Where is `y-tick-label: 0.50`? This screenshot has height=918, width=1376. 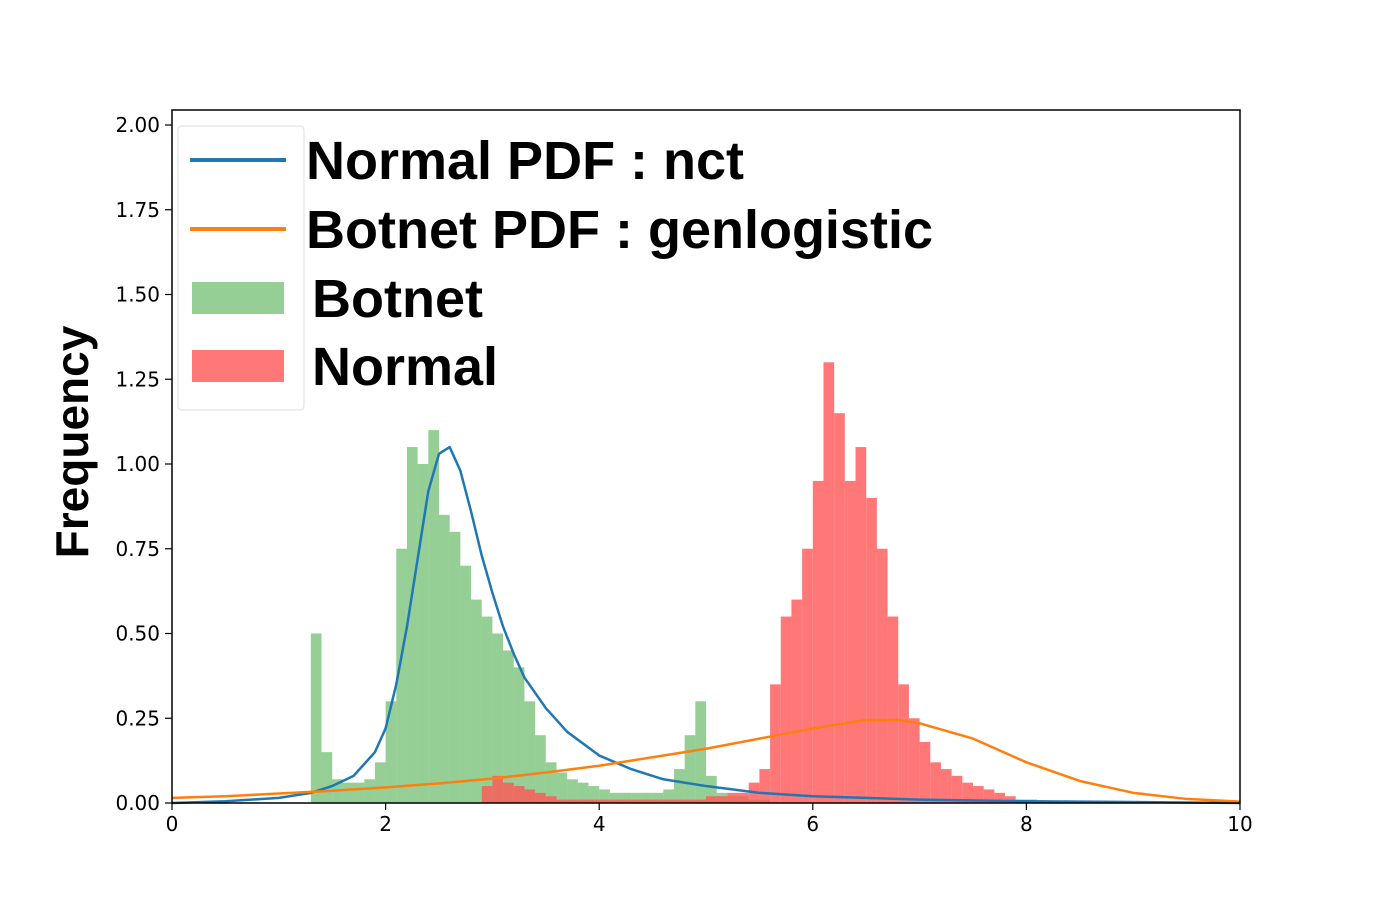 y-tick-label: 0.50 is located at coordinates (137, 634).